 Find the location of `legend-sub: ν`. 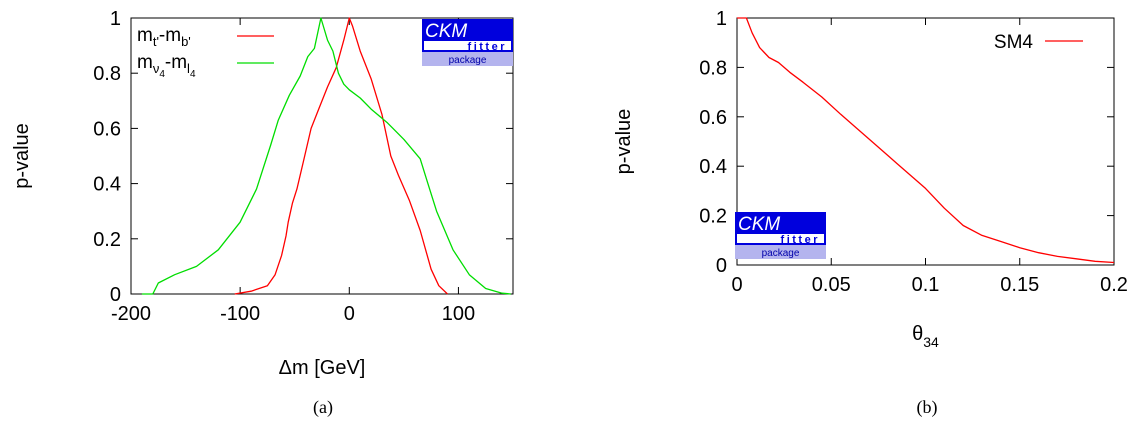

legend-sub: ν is located at coordinates (156, 68).